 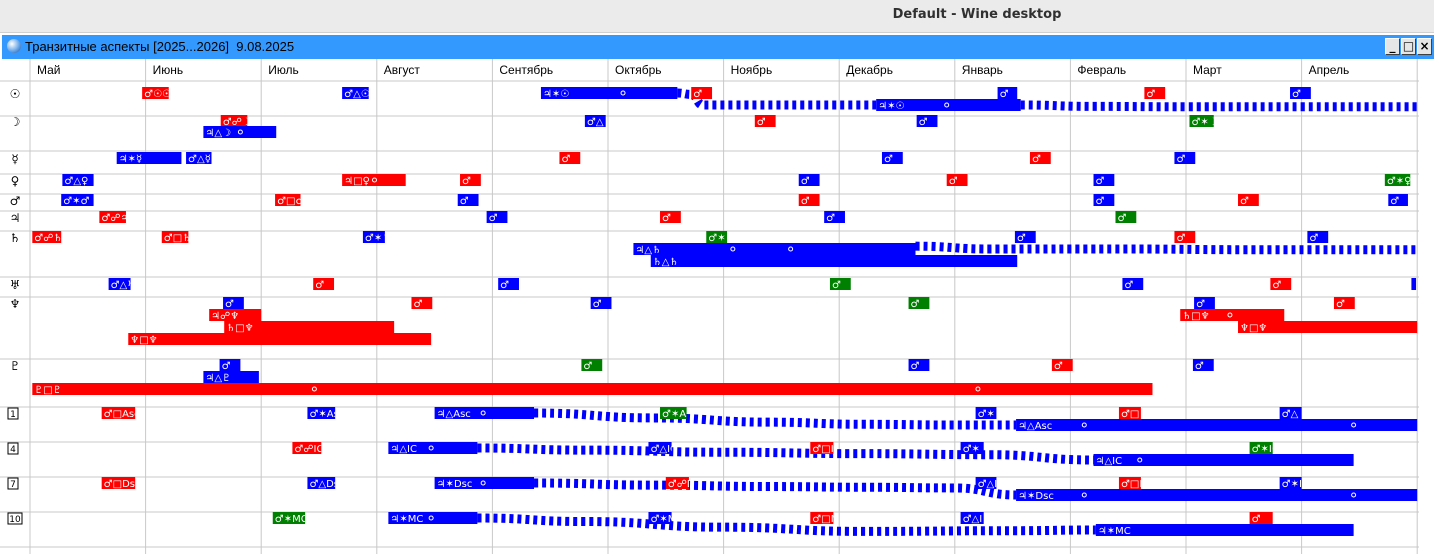 What do you see at coordinates (121, 483) in the screenshot?
I see `aspect-bar: ♂□Dsc` at bounding box center [121, 483].